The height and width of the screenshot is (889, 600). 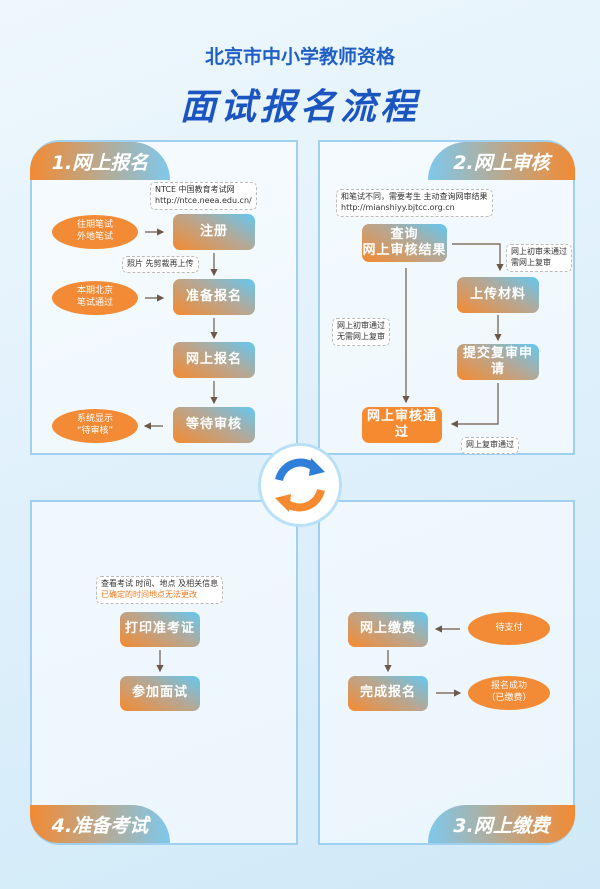 What do you see at coordinates (498, 295) in the screenshot?
I see `step-upload-materials: 上传材料` at bounding box center [498, 295].